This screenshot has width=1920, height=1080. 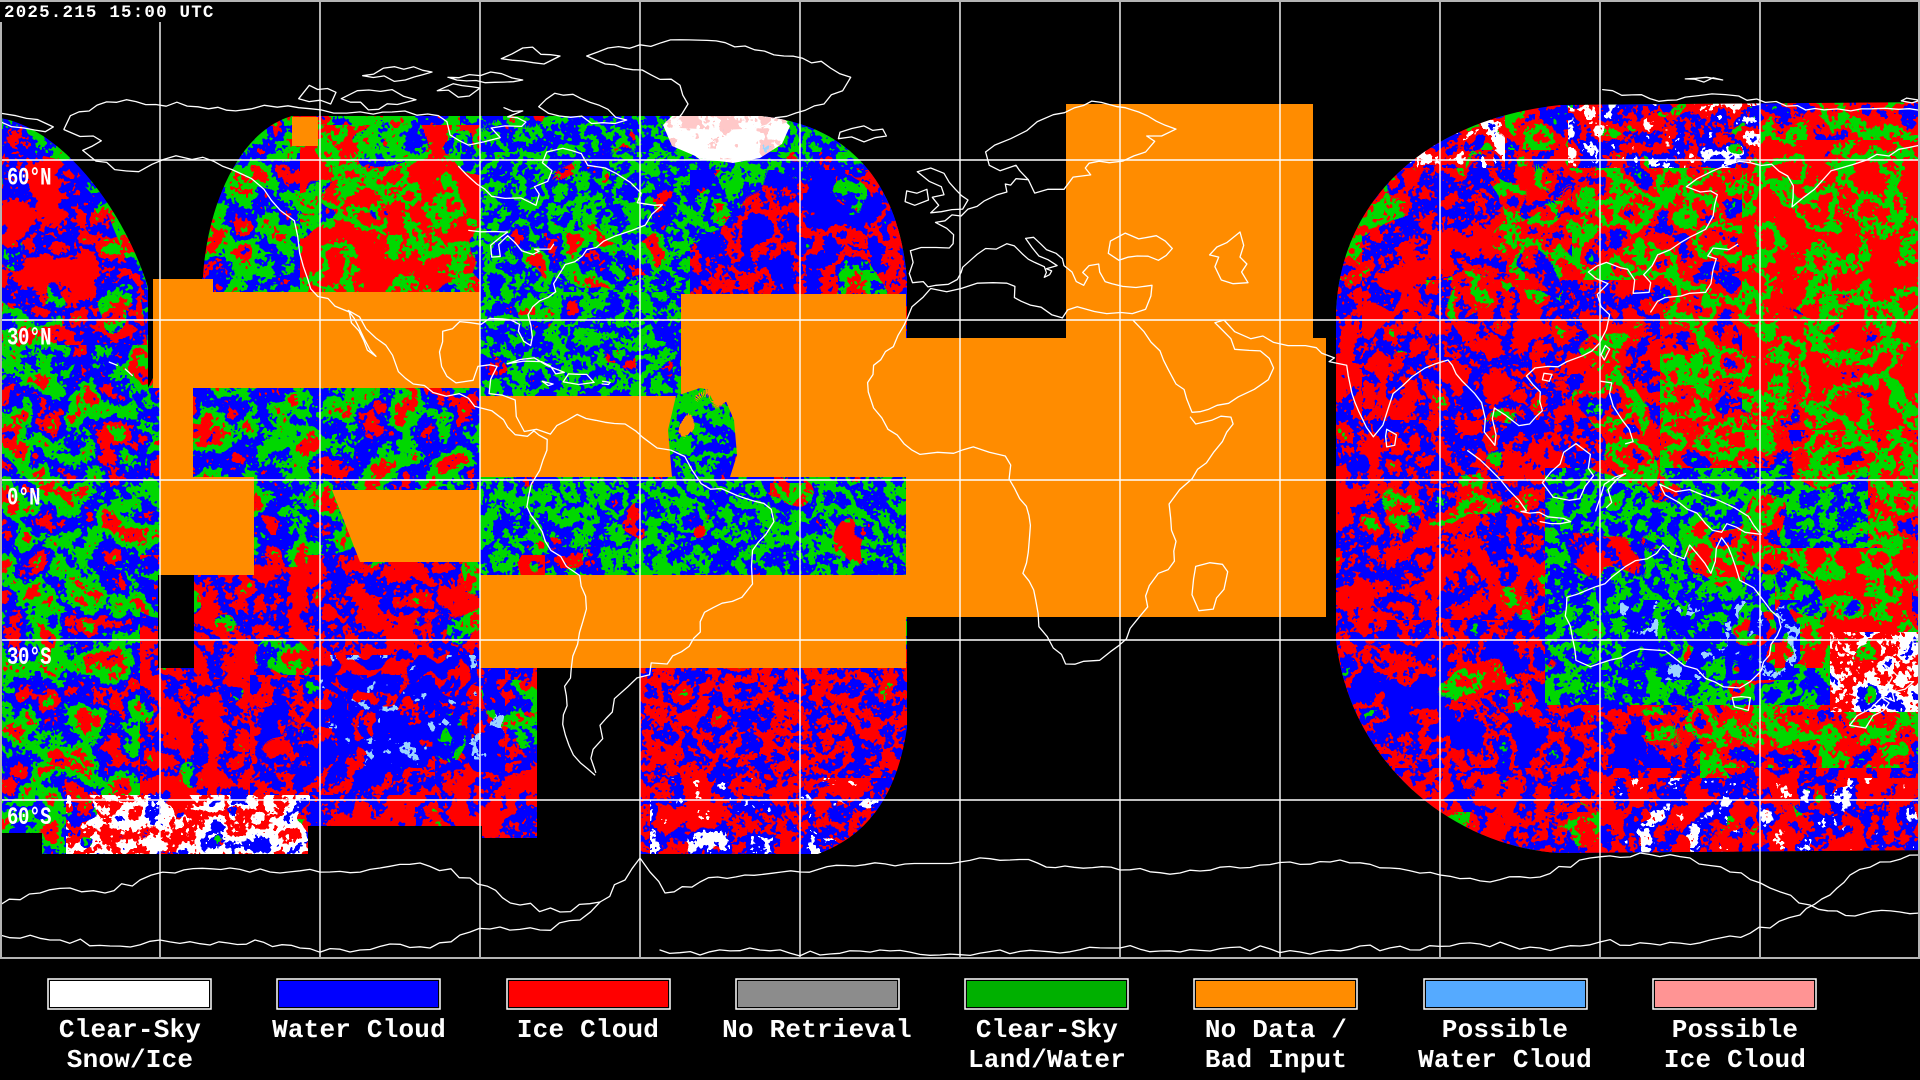 I want to click on svg-text: 60°N, so click(x=29, y=178).